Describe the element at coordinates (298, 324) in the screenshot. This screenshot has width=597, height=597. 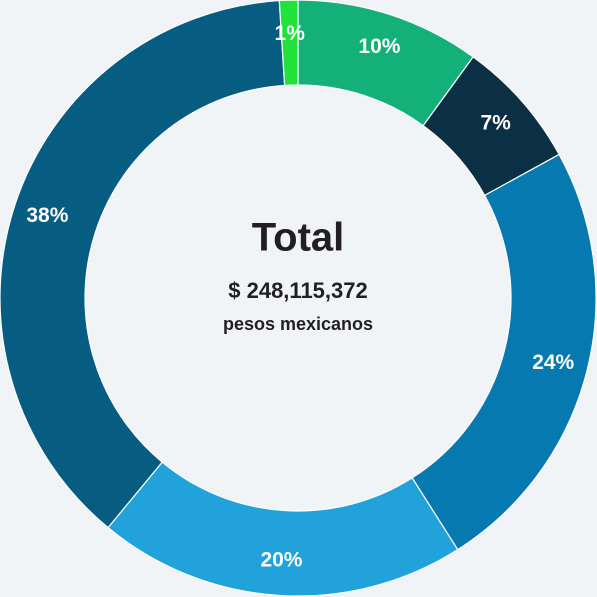
I see `center-caption: pesos mexicanos` at that location.